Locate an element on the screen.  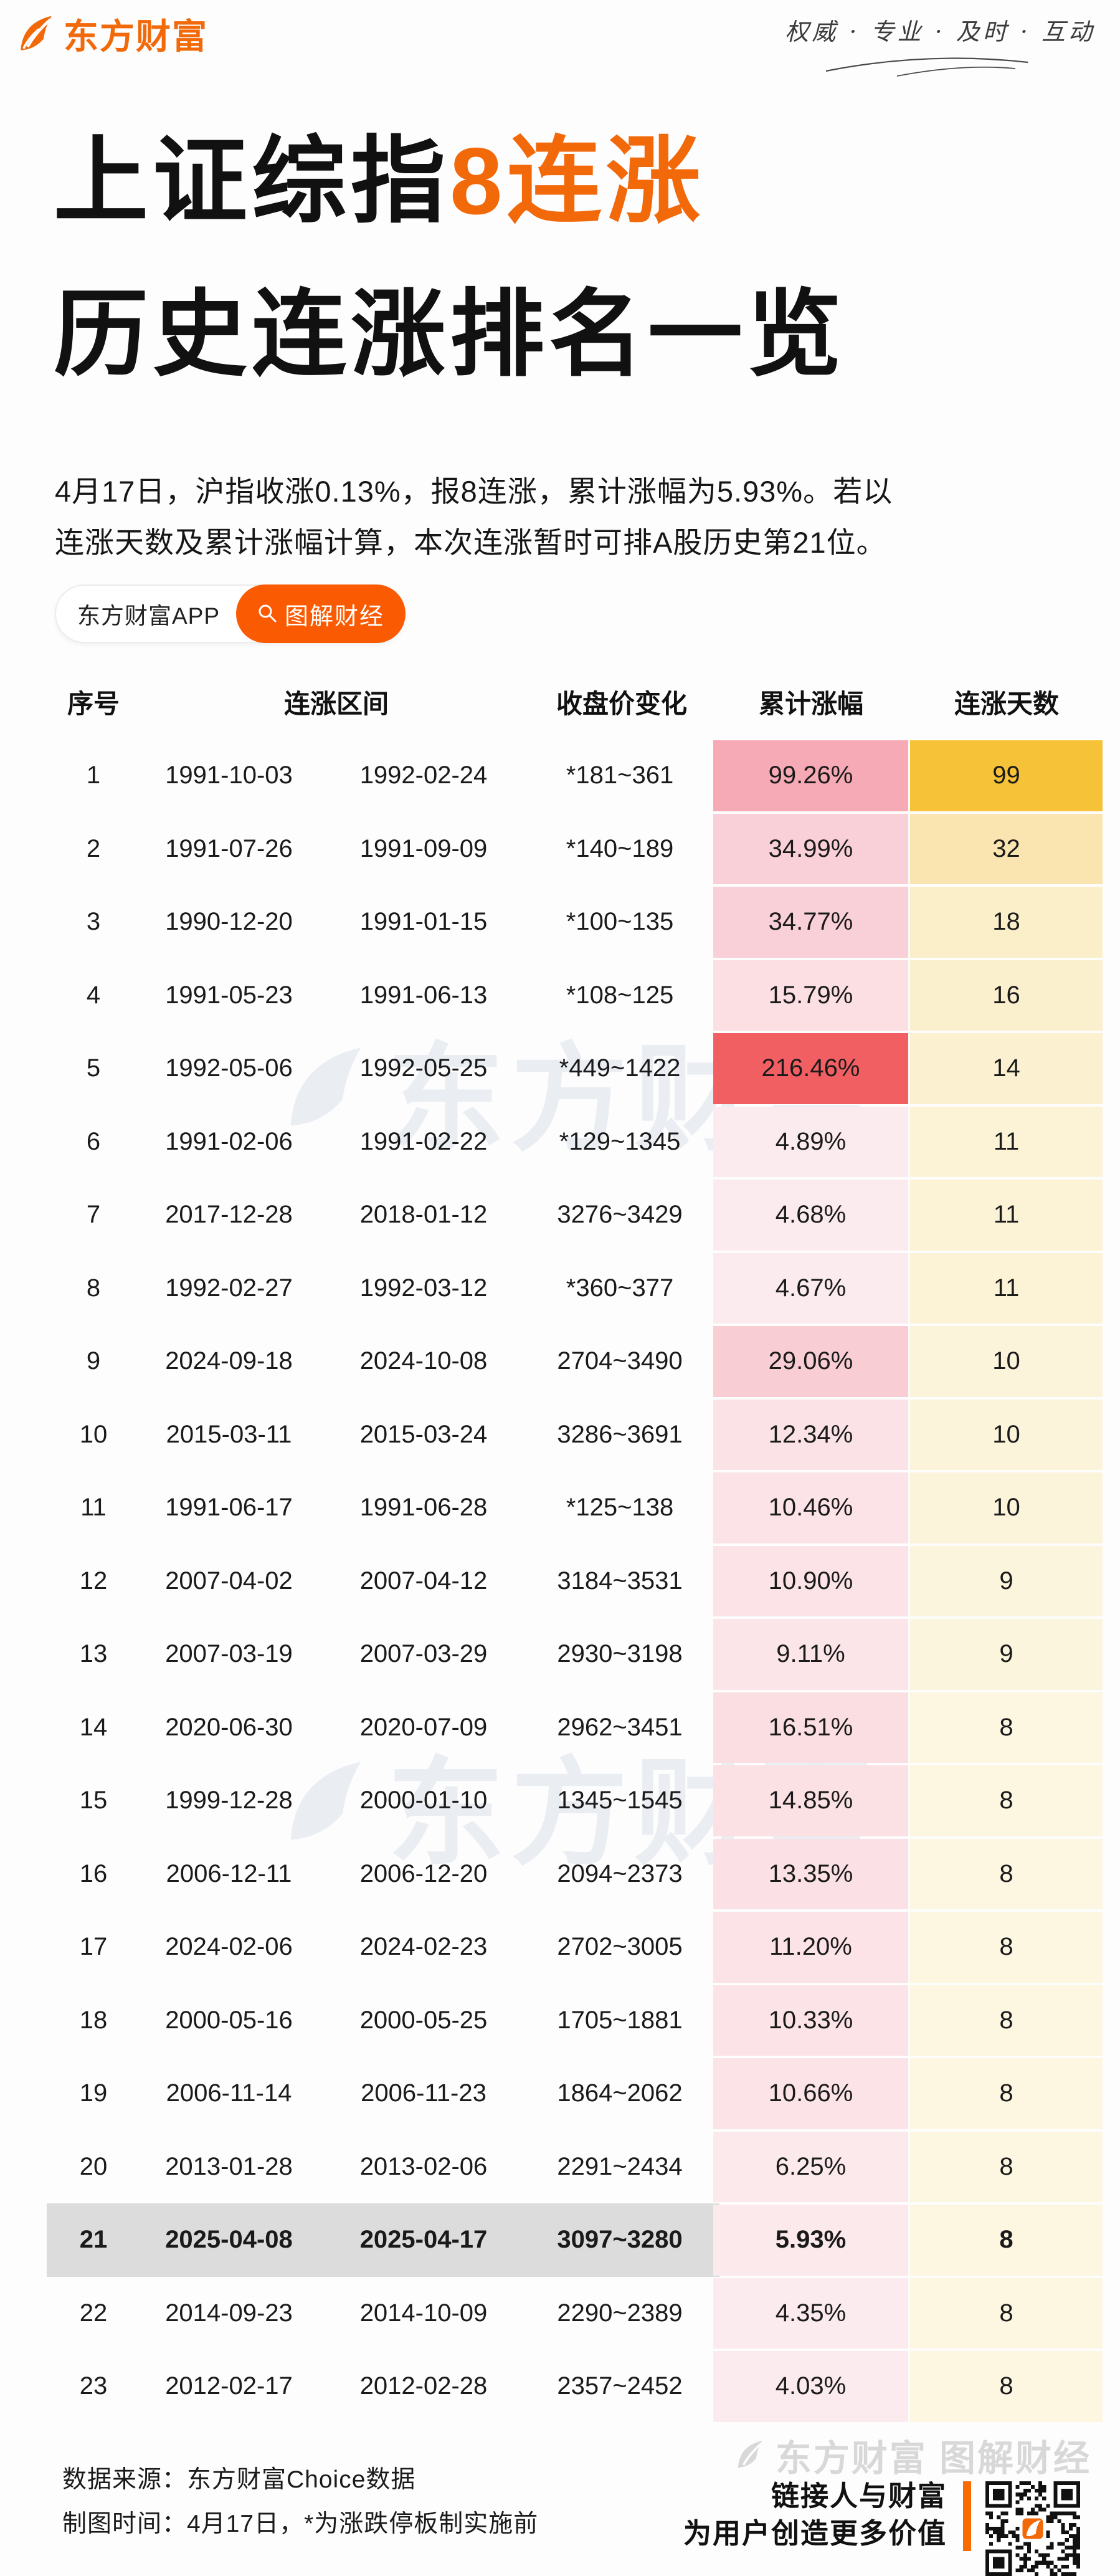
pct-change-cell: 11.20% is located at coordinates (810, 1947).